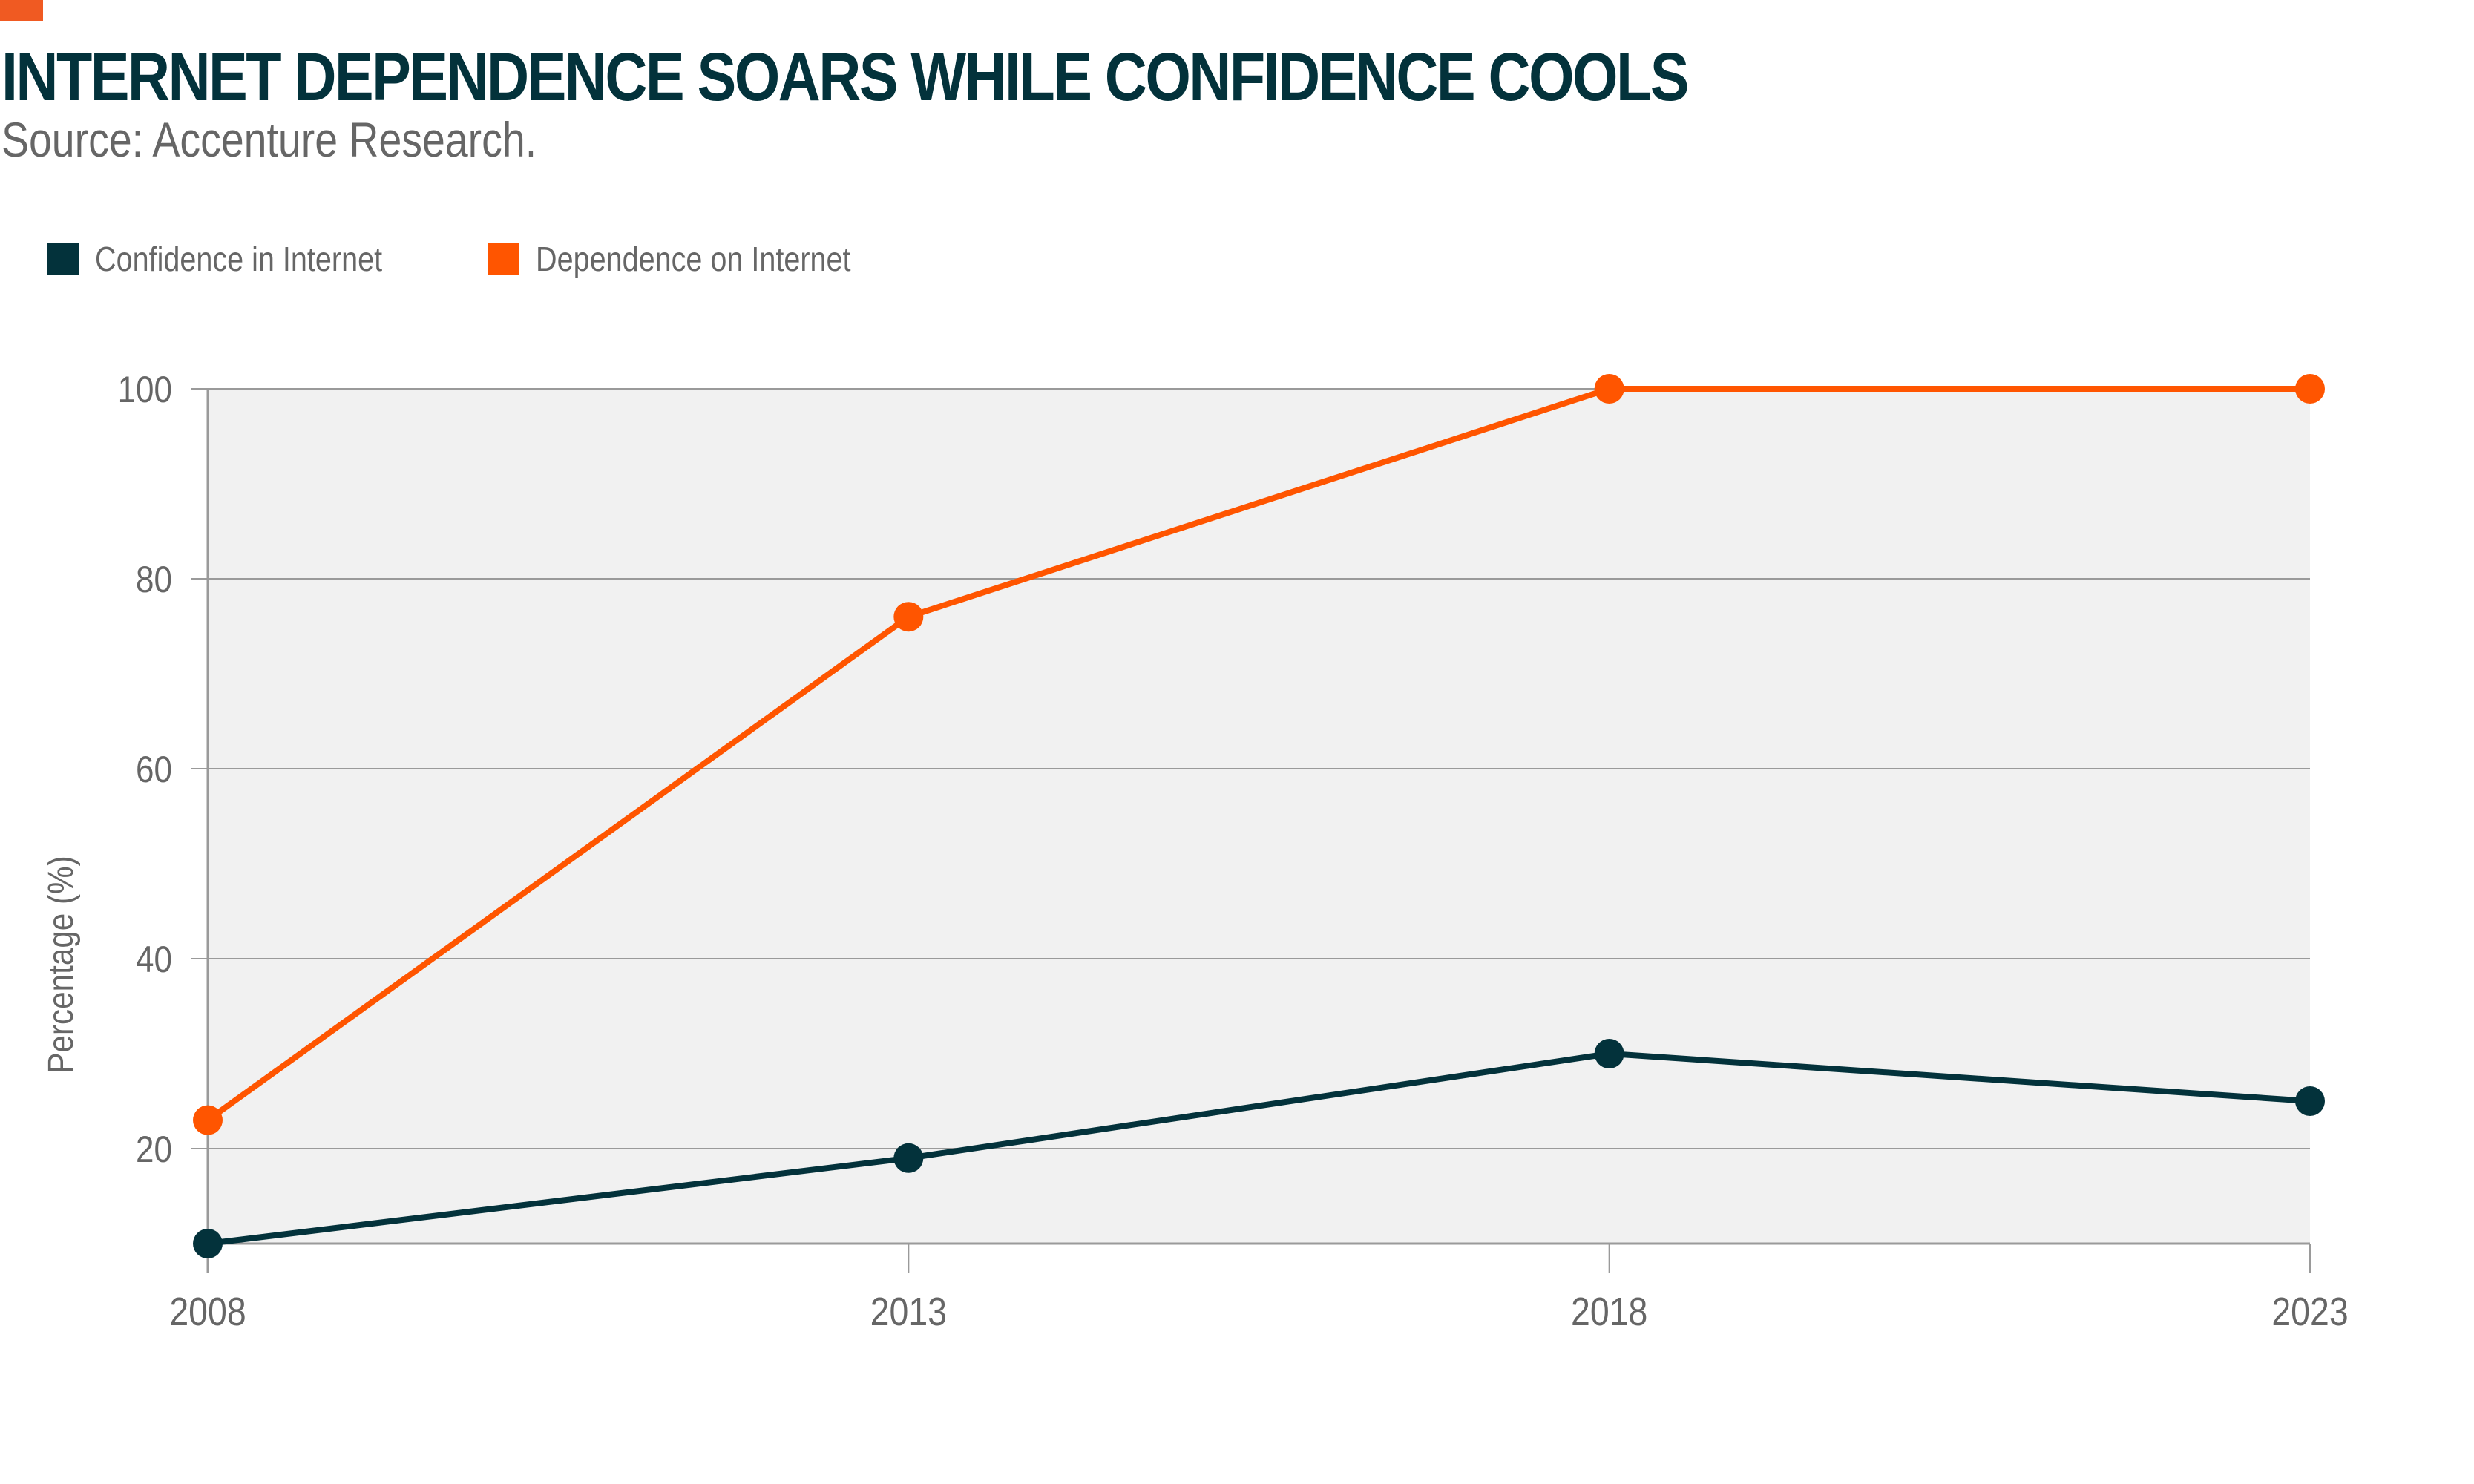 This screenshot has height=1484, width=2474. Describe the element at coordinates (60, 964) in the screenshot. I see `y-axis-label: Percentage (%)` at that location.